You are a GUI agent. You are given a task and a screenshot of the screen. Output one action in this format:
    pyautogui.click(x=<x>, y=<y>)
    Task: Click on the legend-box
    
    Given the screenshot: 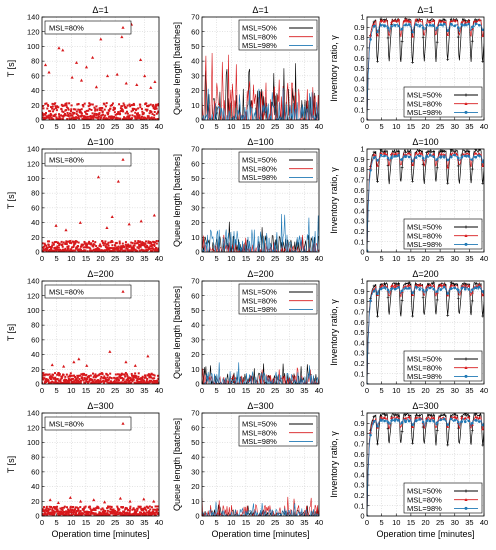 What is the action you would take?
    pyautogui.click(x=88, y=27)
    